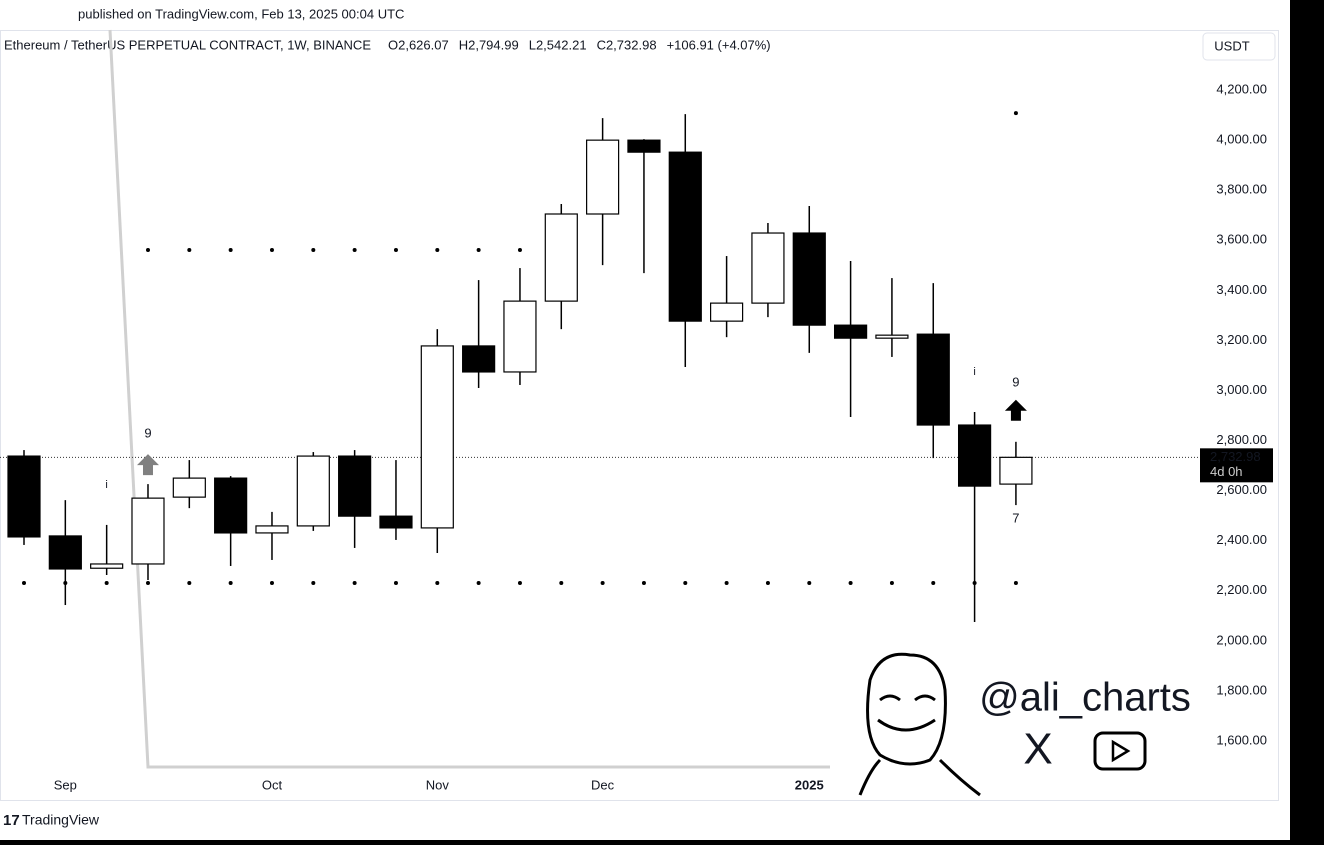 The image size is (1324, 850). I want to click on price-tag-value: 2,732.98, so click(1235, 456).